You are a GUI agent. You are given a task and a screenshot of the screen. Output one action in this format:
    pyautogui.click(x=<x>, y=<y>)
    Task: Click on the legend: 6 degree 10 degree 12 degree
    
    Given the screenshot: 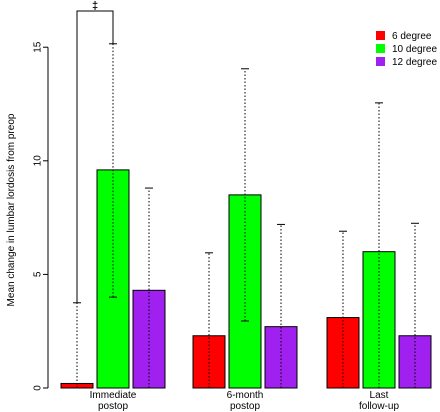 What is the action you would take?
    pyautogui.click(x=406, y=49)
    